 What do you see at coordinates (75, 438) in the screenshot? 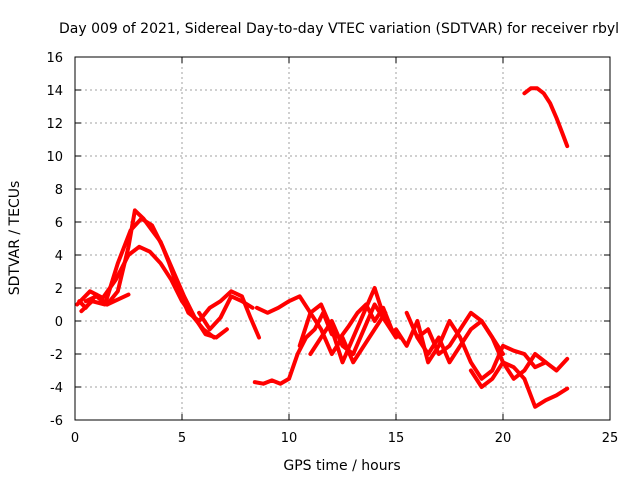
I see `x-tick-label: 0` at bounding box center [75, 438].